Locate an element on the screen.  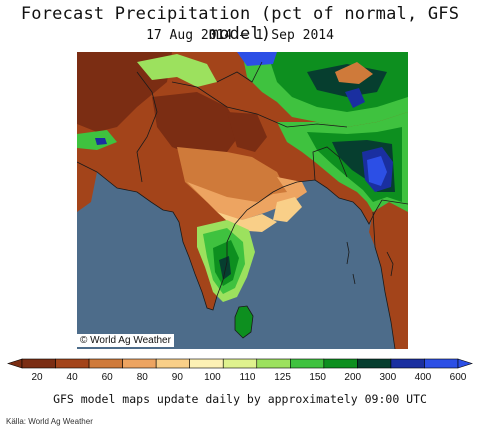
legend-label: 400 is located at coordinates (423, 377).